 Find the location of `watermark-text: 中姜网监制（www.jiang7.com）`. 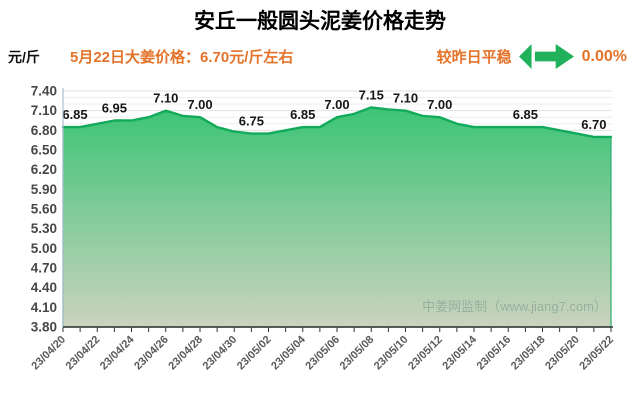

watermark-text: 中姜网监制（www.jiang7.com） is located at coordinates (514, 306).